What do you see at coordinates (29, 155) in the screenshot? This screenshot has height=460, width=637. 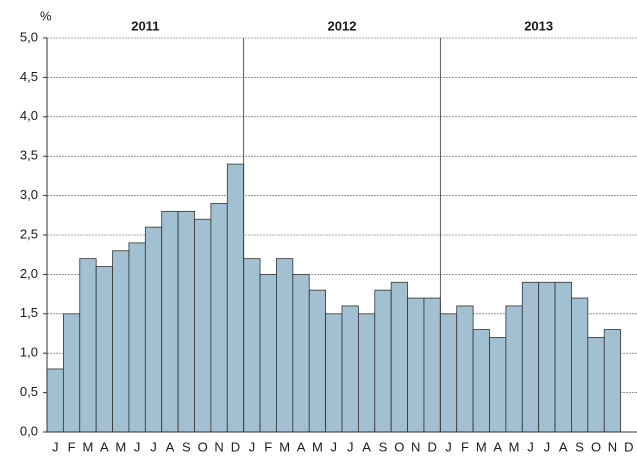 I see `y-tick-label: 3,5` at bounding box center [29, 155].